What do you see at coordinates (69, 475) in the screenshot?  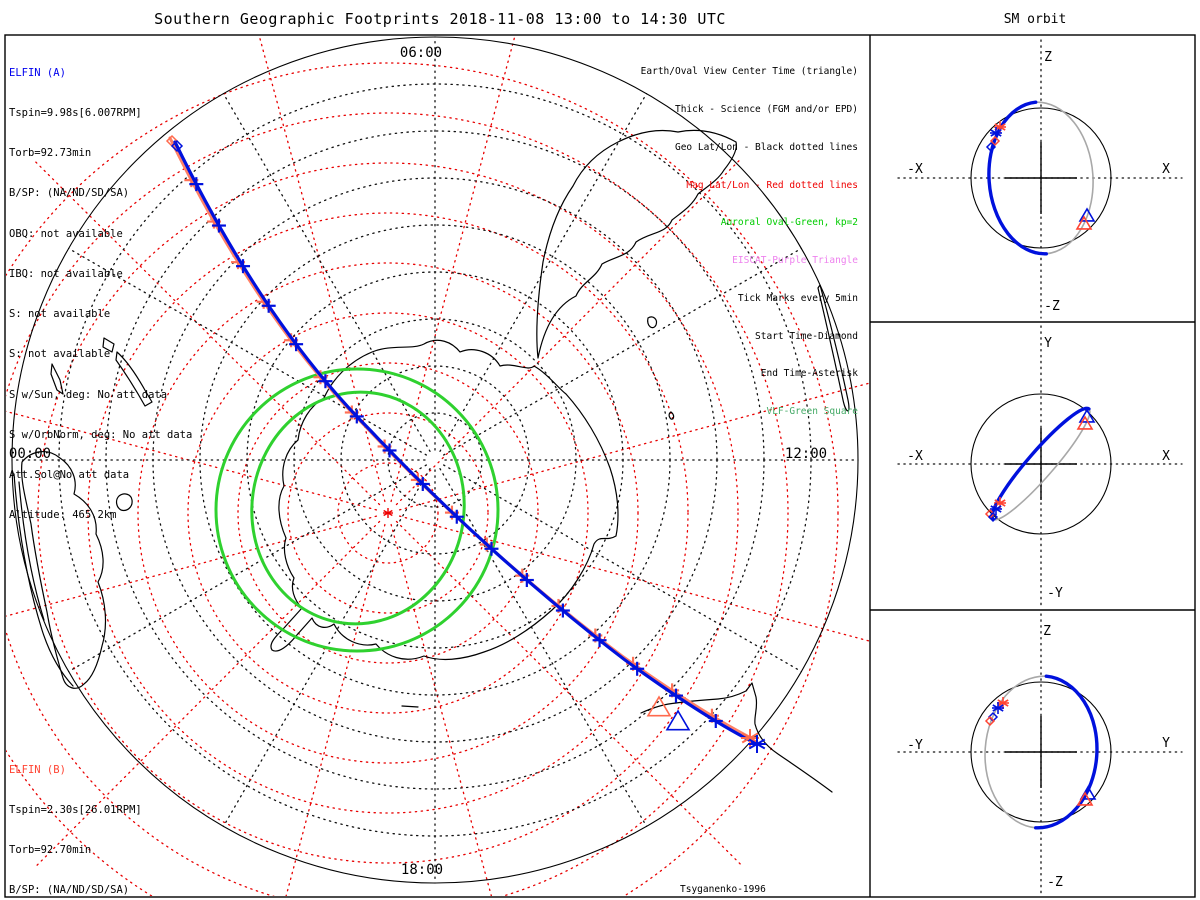 I see `info-line: Att.Sol@No att data` at bounding box center [69, 475].